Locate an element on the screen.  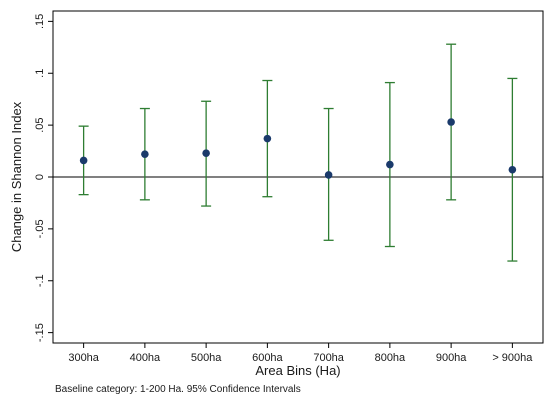
y-tick-label: .05 is located at coordinates (40, 124).